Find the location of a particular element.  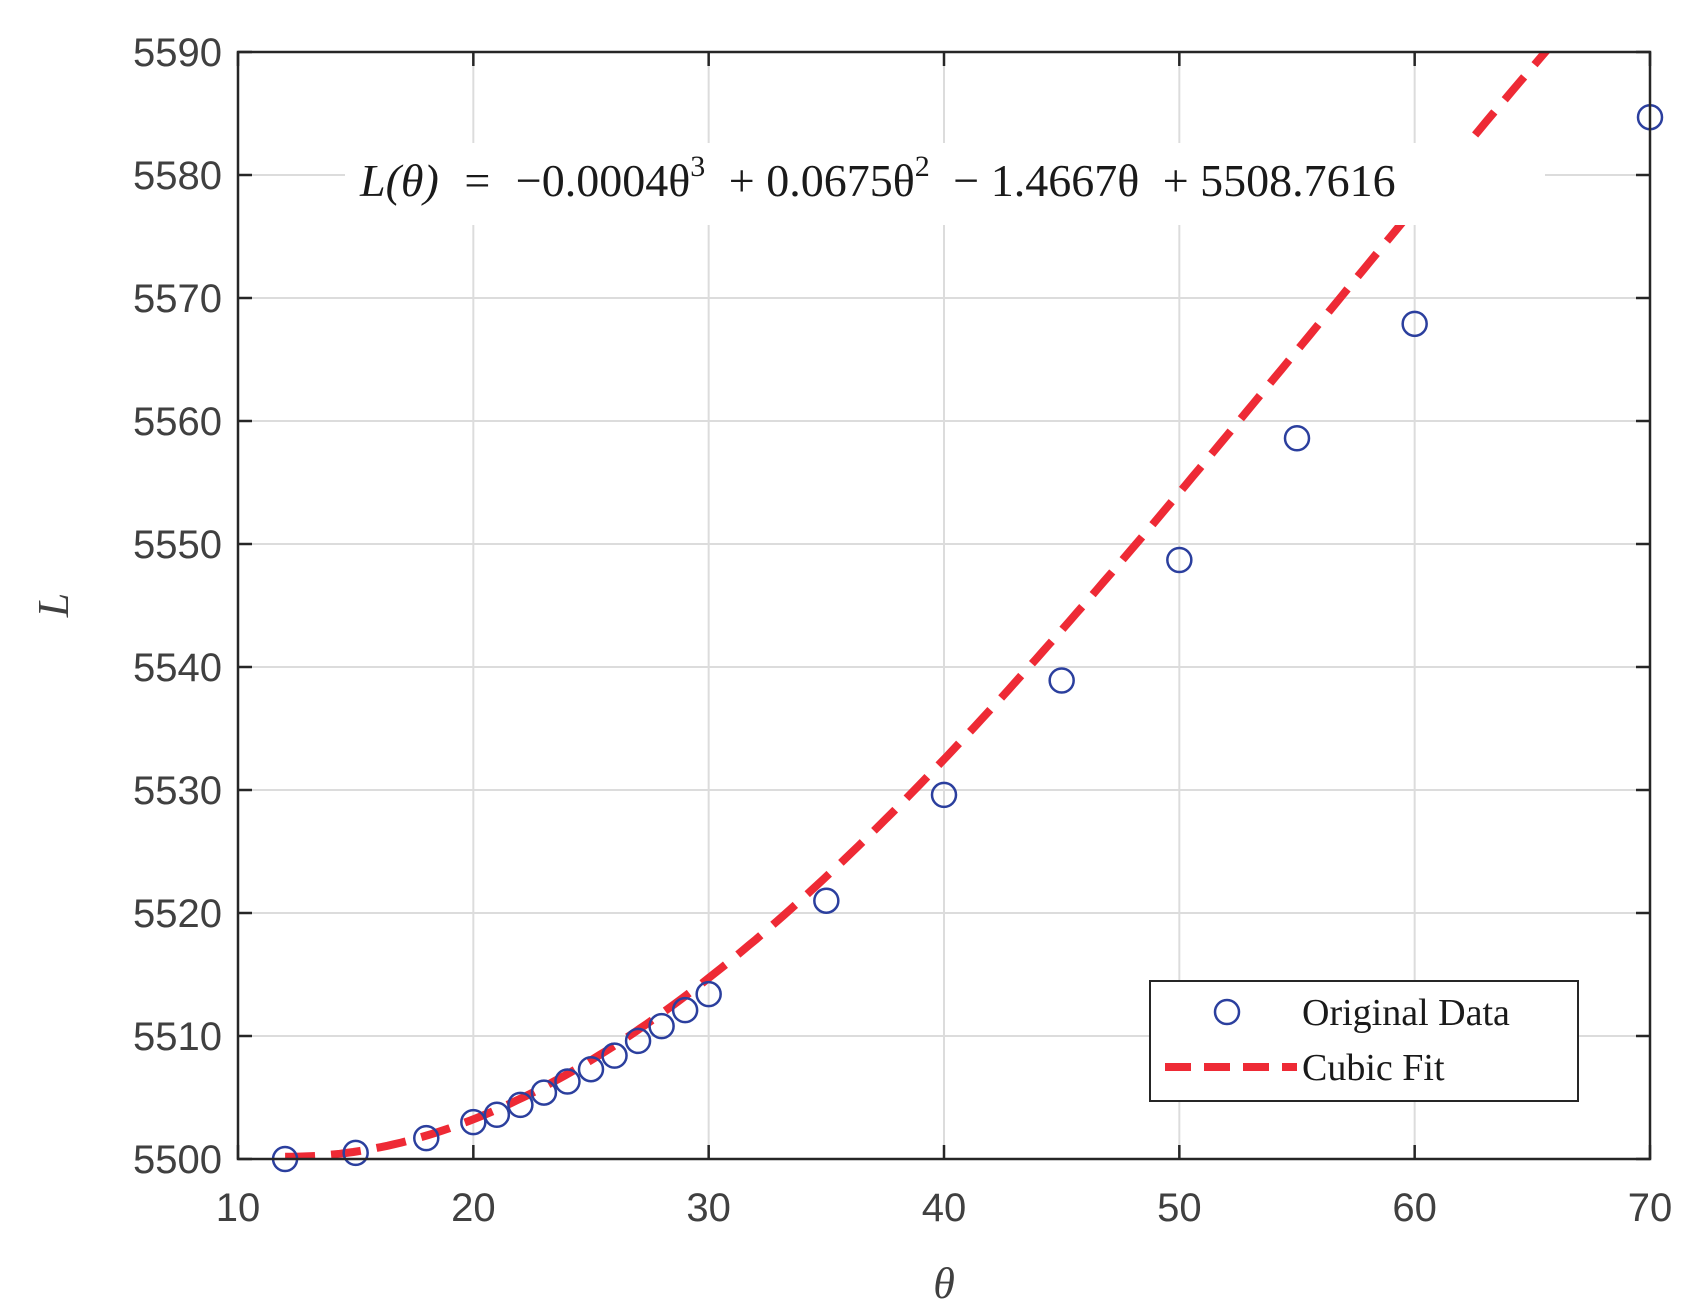

x-tick-label: 70 is located at coordinates (1650, 1208).